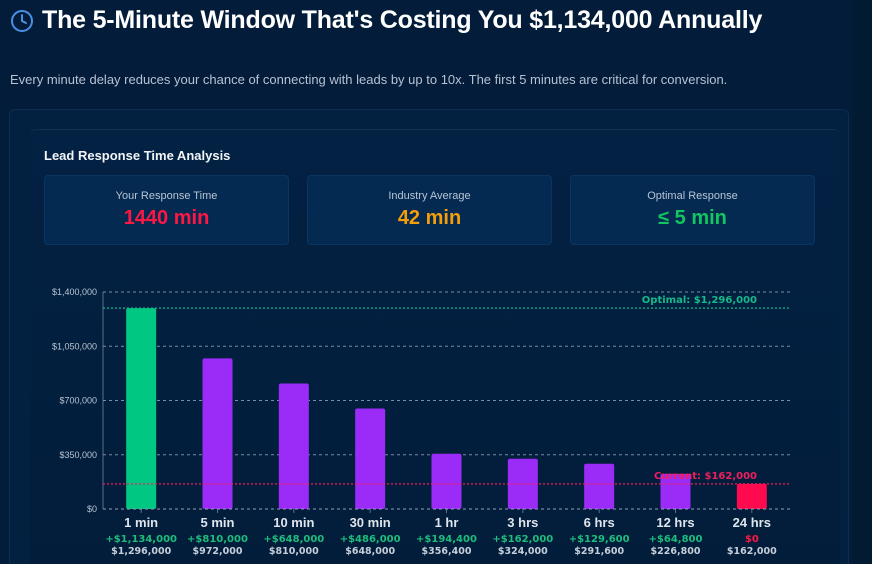  Describe the element at coordinates (218, 522) in the screenshot. I see `x-tick-label: 5 min` at that location.